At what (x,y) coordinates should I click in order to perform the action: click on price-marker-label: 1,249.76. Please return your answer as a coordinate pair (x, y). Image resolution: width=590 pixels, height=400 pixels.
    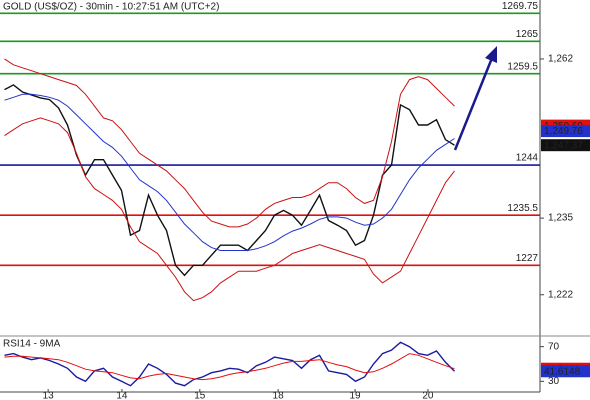
    Looking at the image, I should click on (563, 131).